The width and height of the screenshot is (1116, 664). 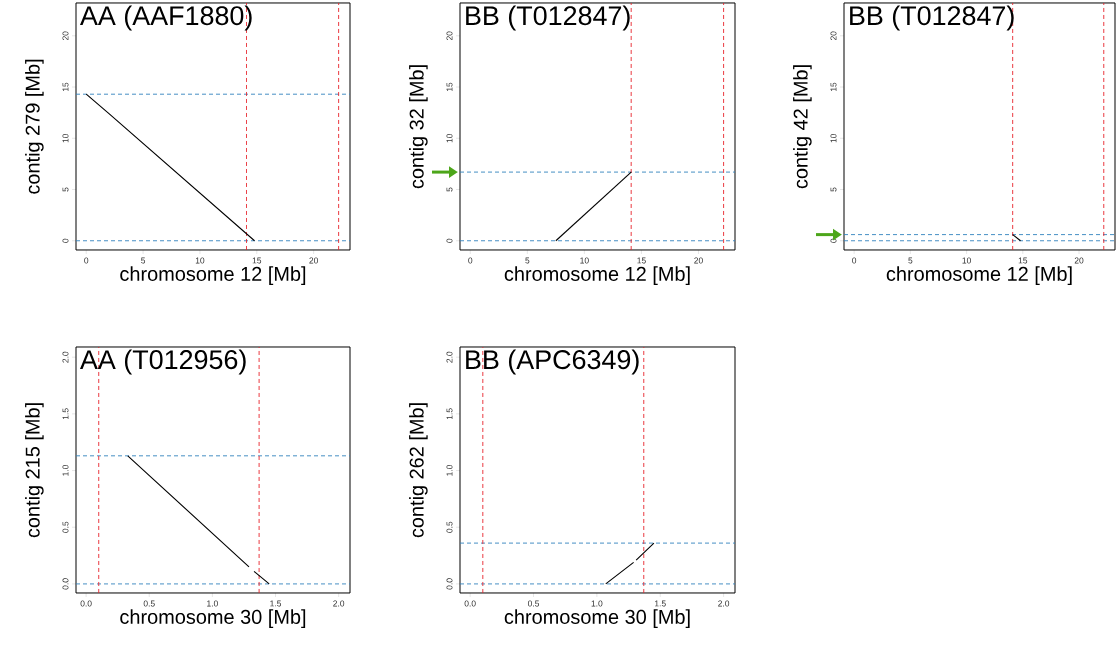 What do you see at coordinates (162, 362) in the screenshot?
I see `chart-title: AA (T012956)` at bounding box center [162, 362].